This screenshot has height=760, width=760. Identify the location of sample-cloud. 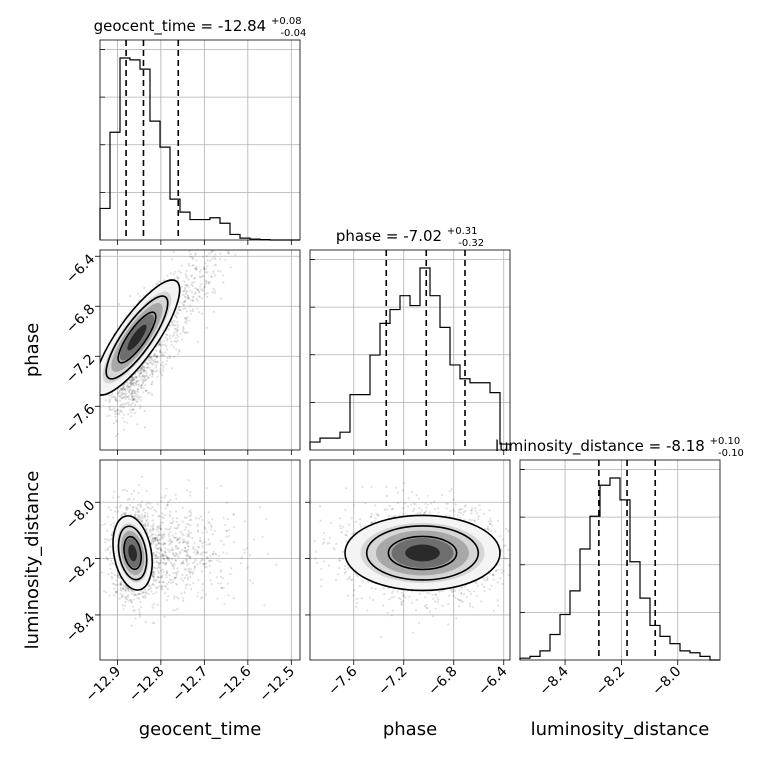
(180, 297).